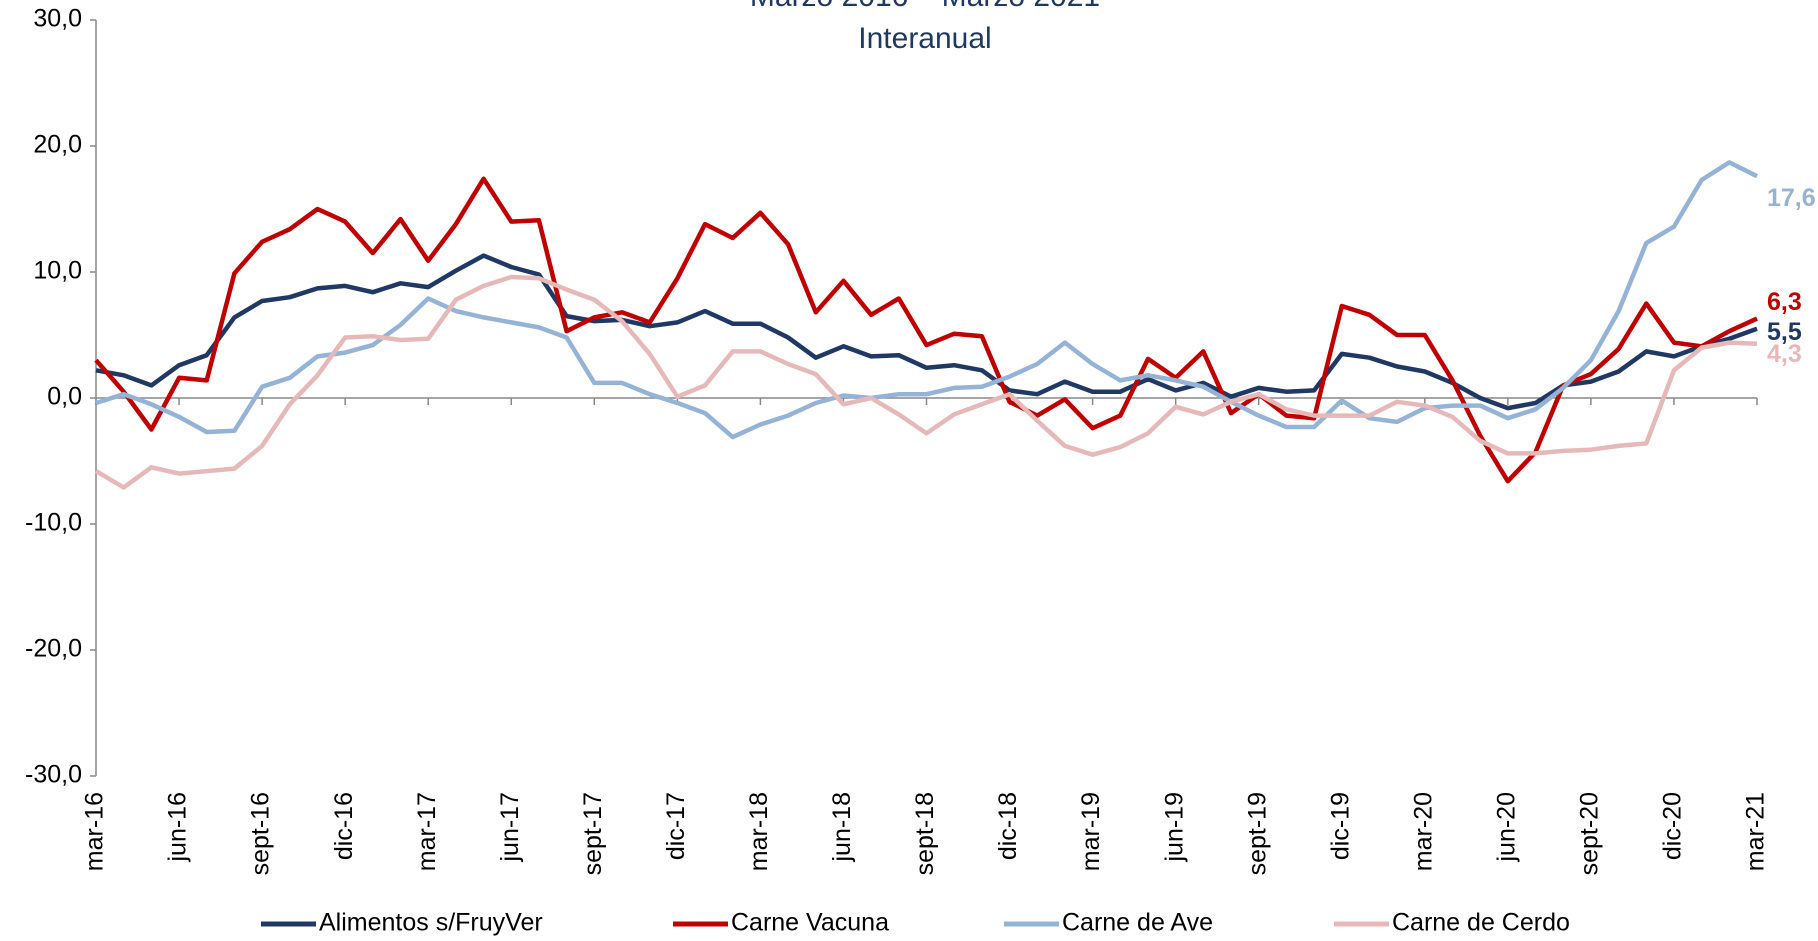 Image resolution: width=1818 pixels, height=941 pixels. What do you see at coordinates (1590, 833) in the screenshot?
I see `x-tick-label: sept-20` at bounding box center [1590, 833].